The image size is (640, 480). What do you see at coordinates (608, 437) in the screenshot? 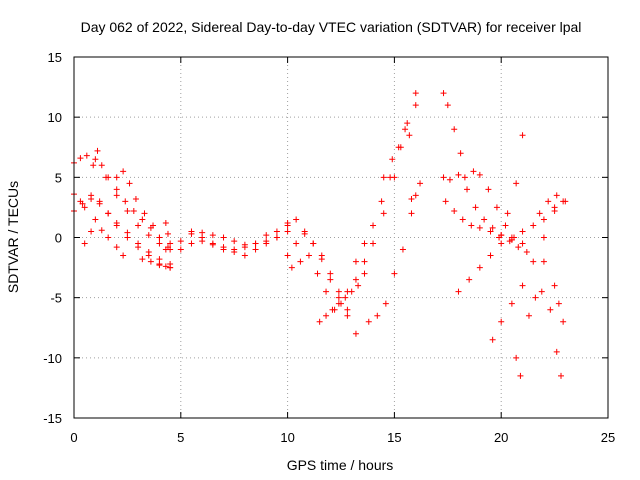
I see `x-tick-label: 25` at bounding box center [608, 437].